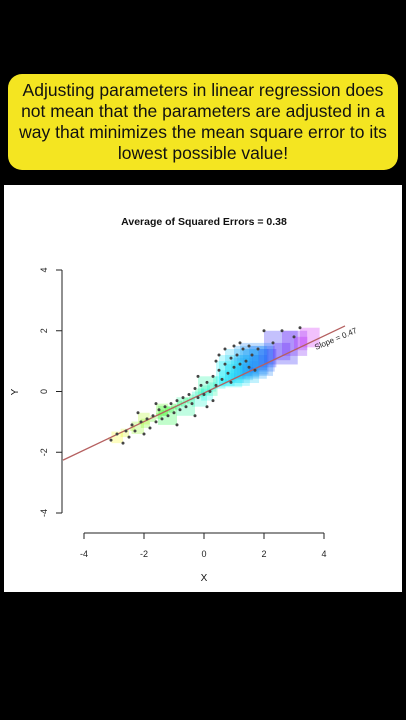  I want to click on regression-line, so click(204, 393).